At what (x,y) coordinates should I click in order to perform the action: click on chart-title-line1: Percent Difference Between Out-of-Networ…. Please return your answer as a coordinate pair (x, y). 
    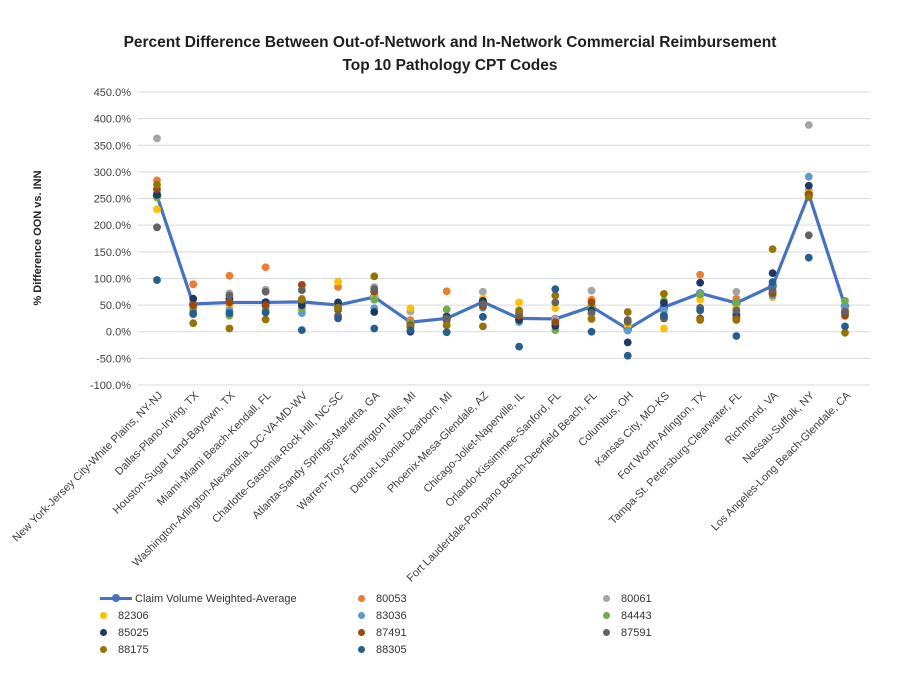
    Looking at the image, I should click on (450, 42).